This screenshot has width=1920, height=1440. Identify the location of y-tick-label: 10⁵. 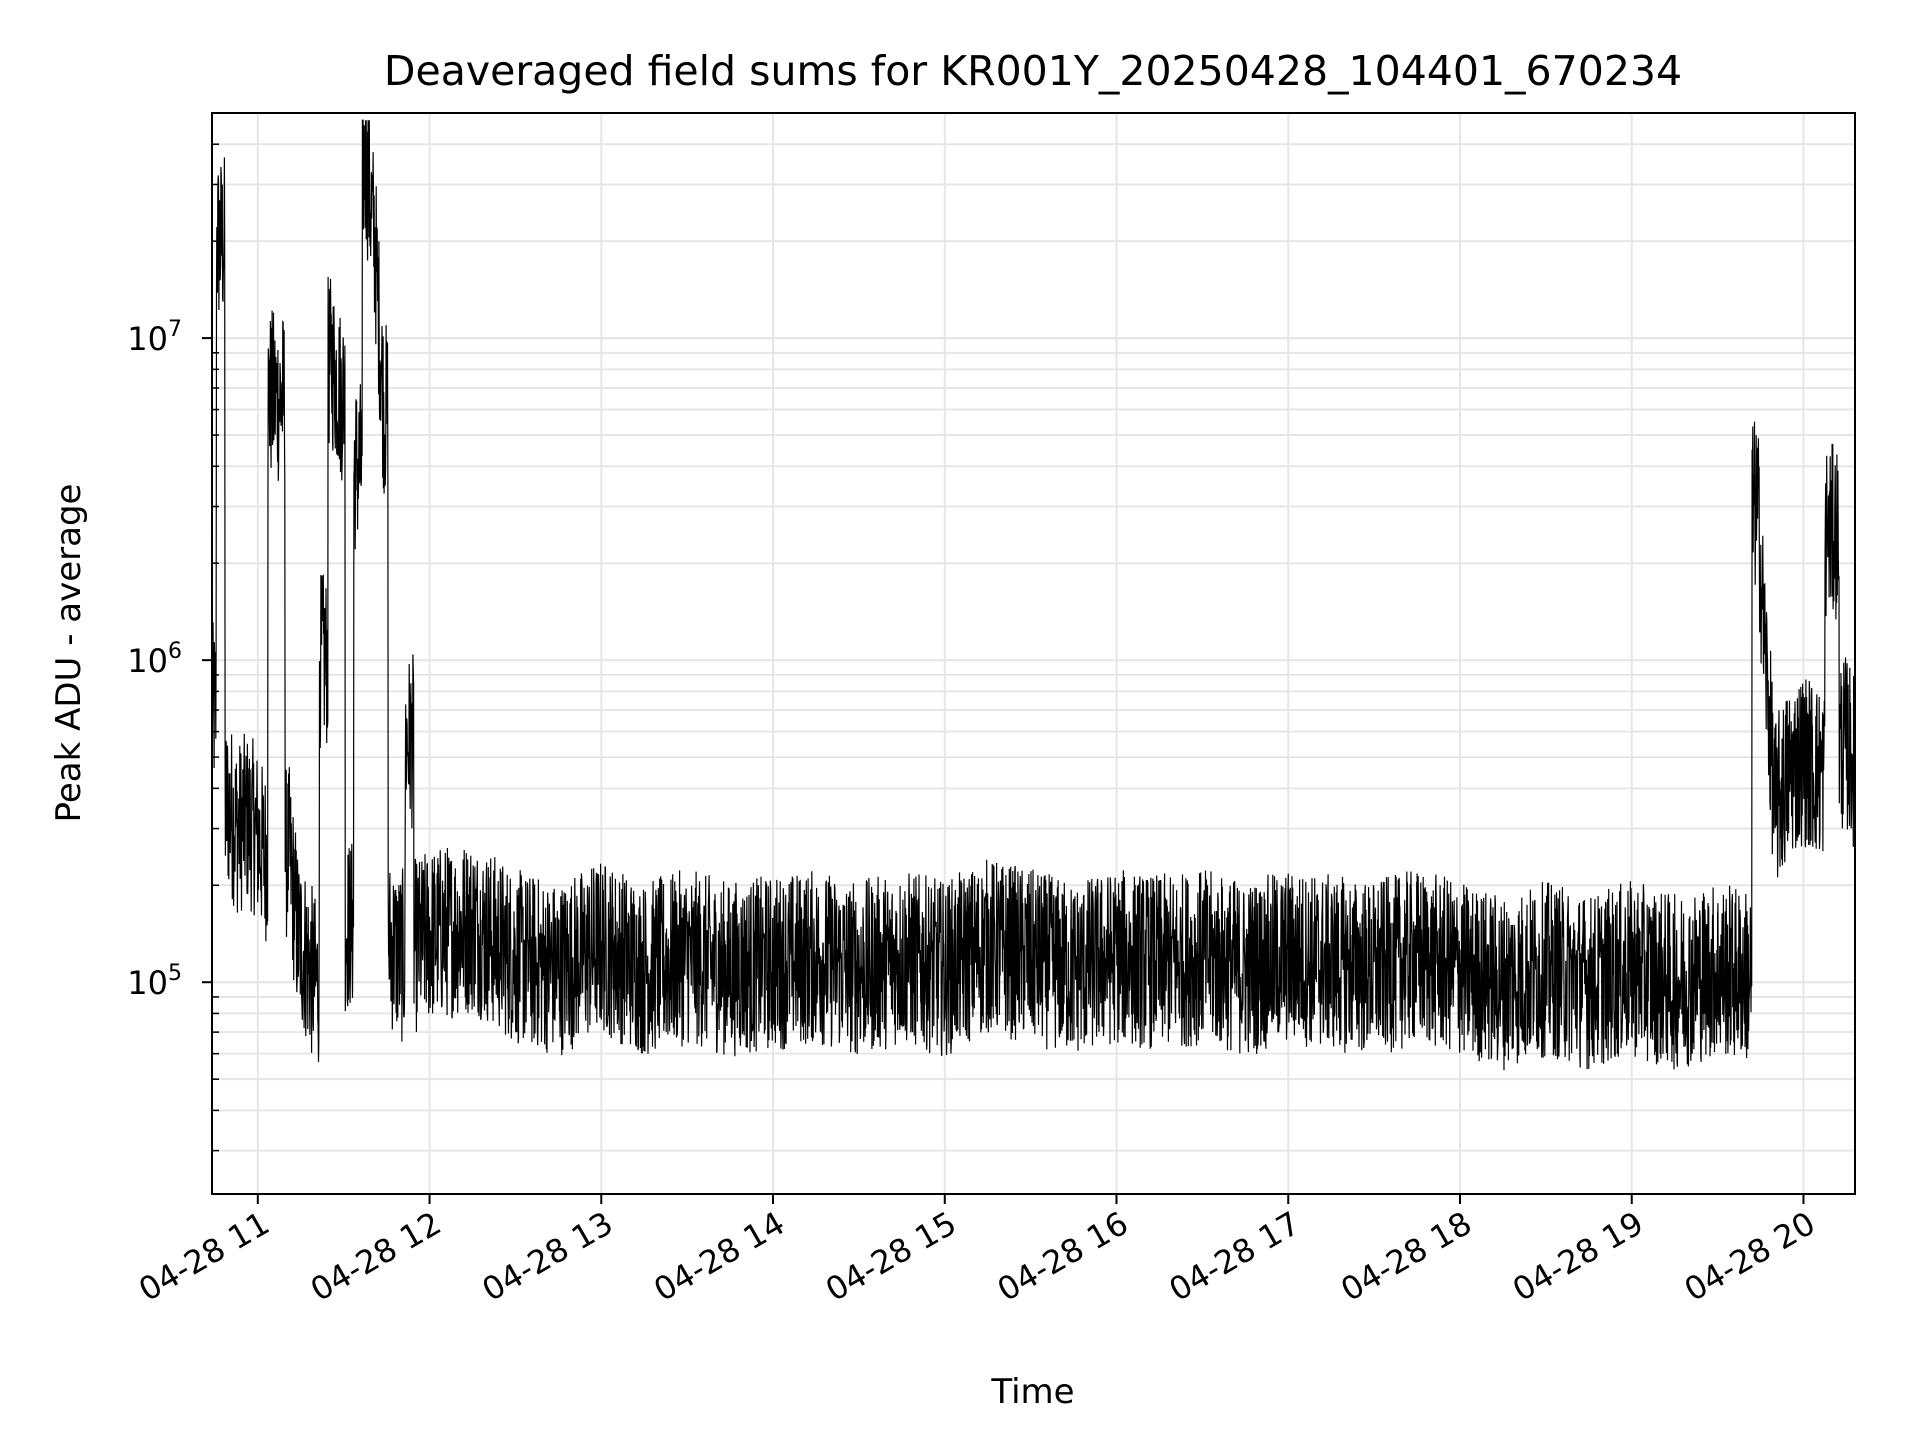
(154, 981).